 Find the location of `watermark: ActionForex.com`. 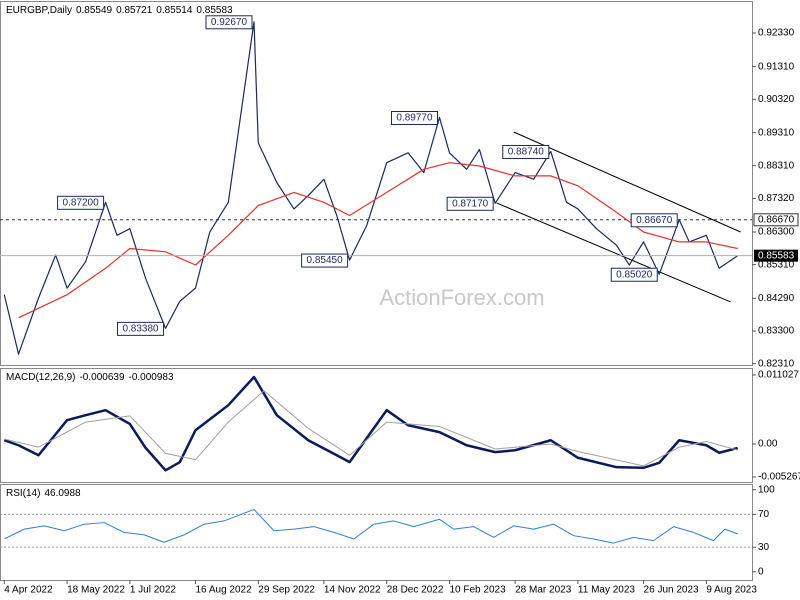

watermark: ActionForex.com is located at coordinates (461, 297).